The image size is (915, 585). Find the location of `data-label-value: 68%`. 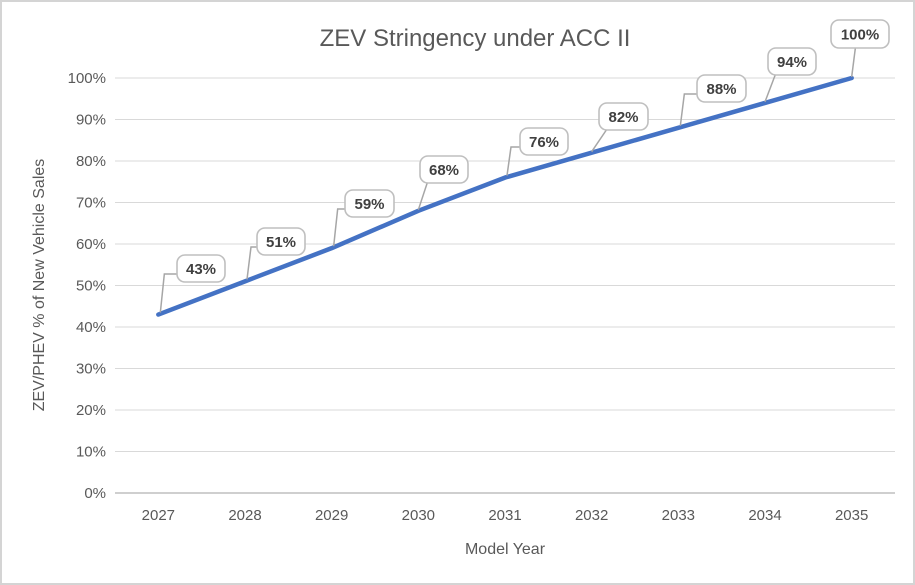

data-label-value: 68% is located at coordinates (444, 170).